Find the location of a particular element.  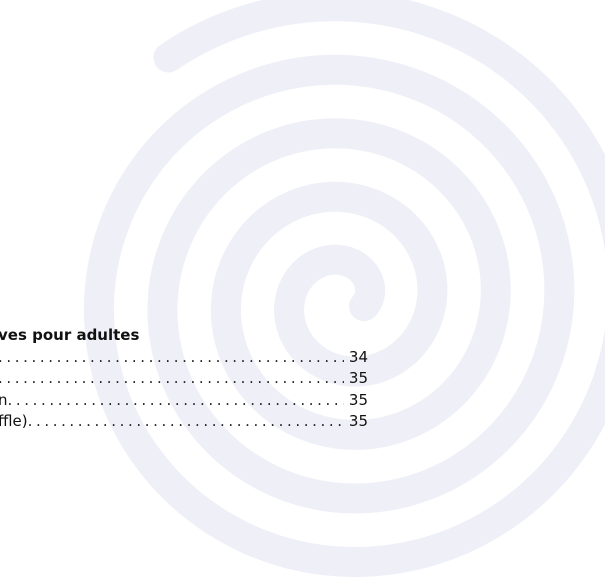

toc-entry: 35 is located at coordinates (184, 378).